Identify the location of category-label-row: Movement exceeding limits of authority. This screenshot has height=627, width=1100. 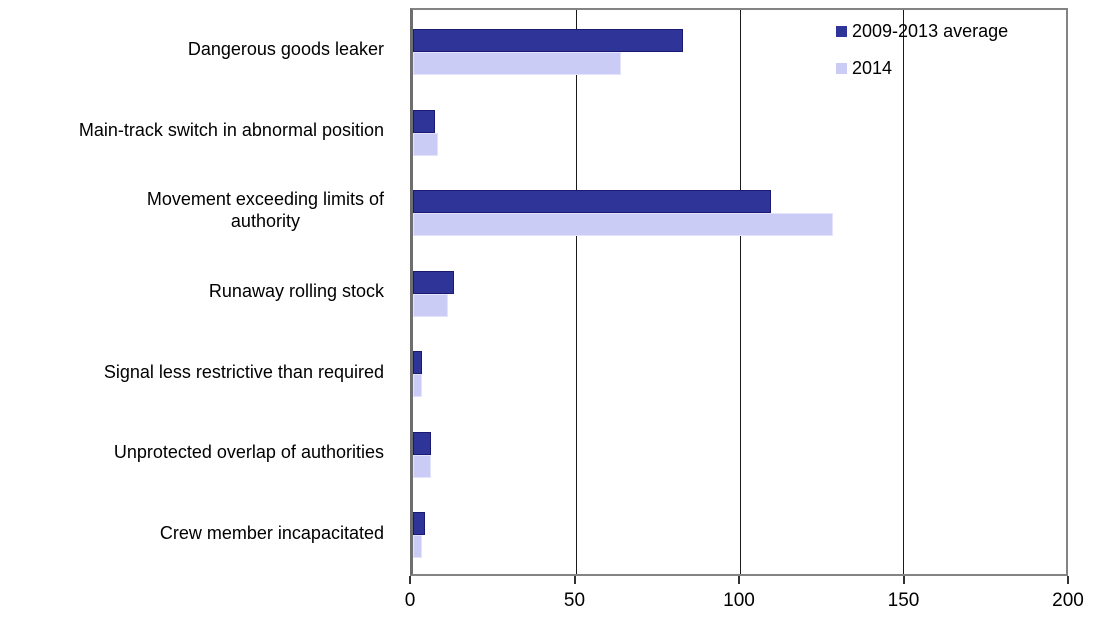
(199, 211).